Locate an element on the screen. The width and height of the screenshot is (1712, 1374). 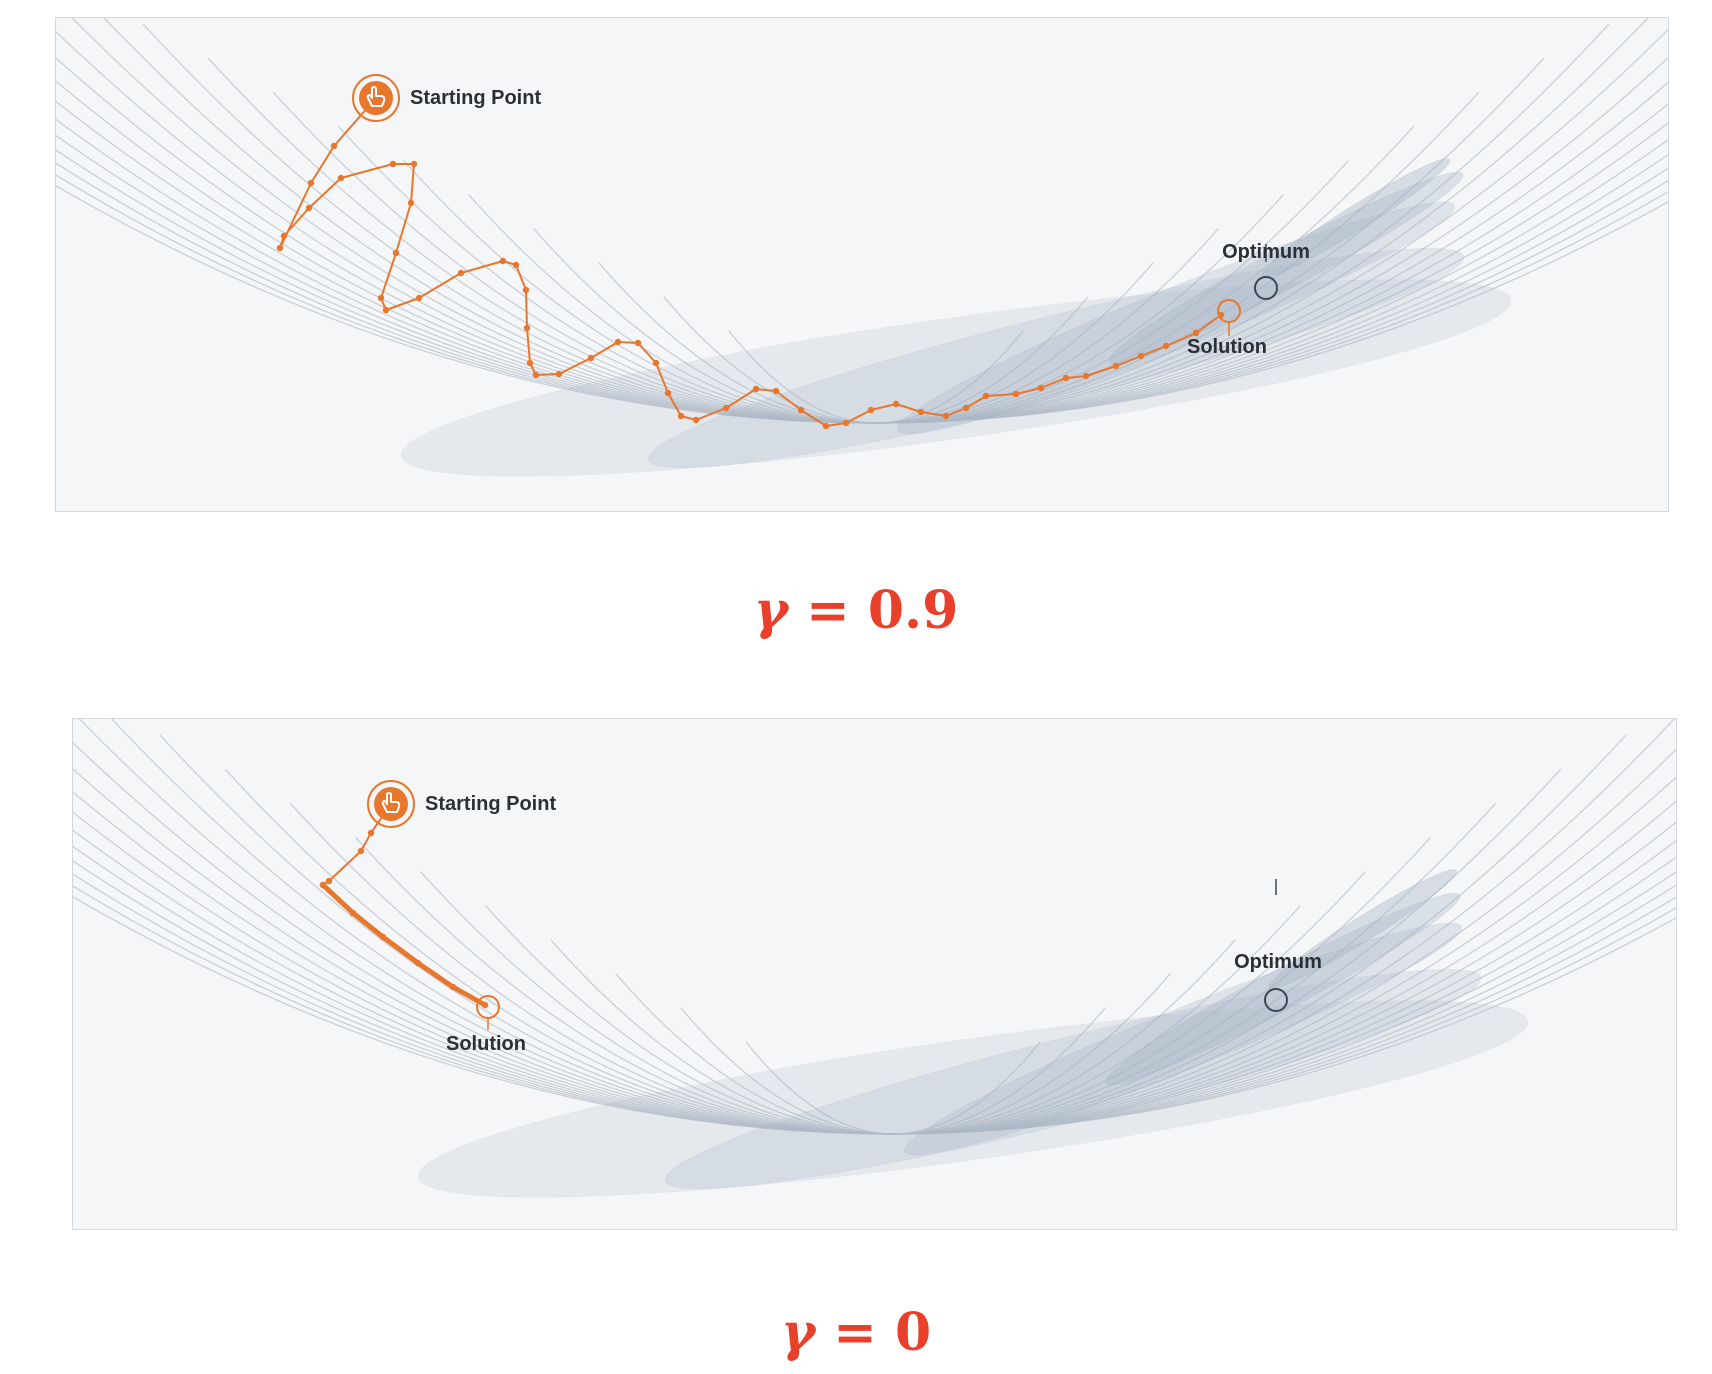
caption-gamma-0: γ = 0 is located at coordinates (856, 1332).